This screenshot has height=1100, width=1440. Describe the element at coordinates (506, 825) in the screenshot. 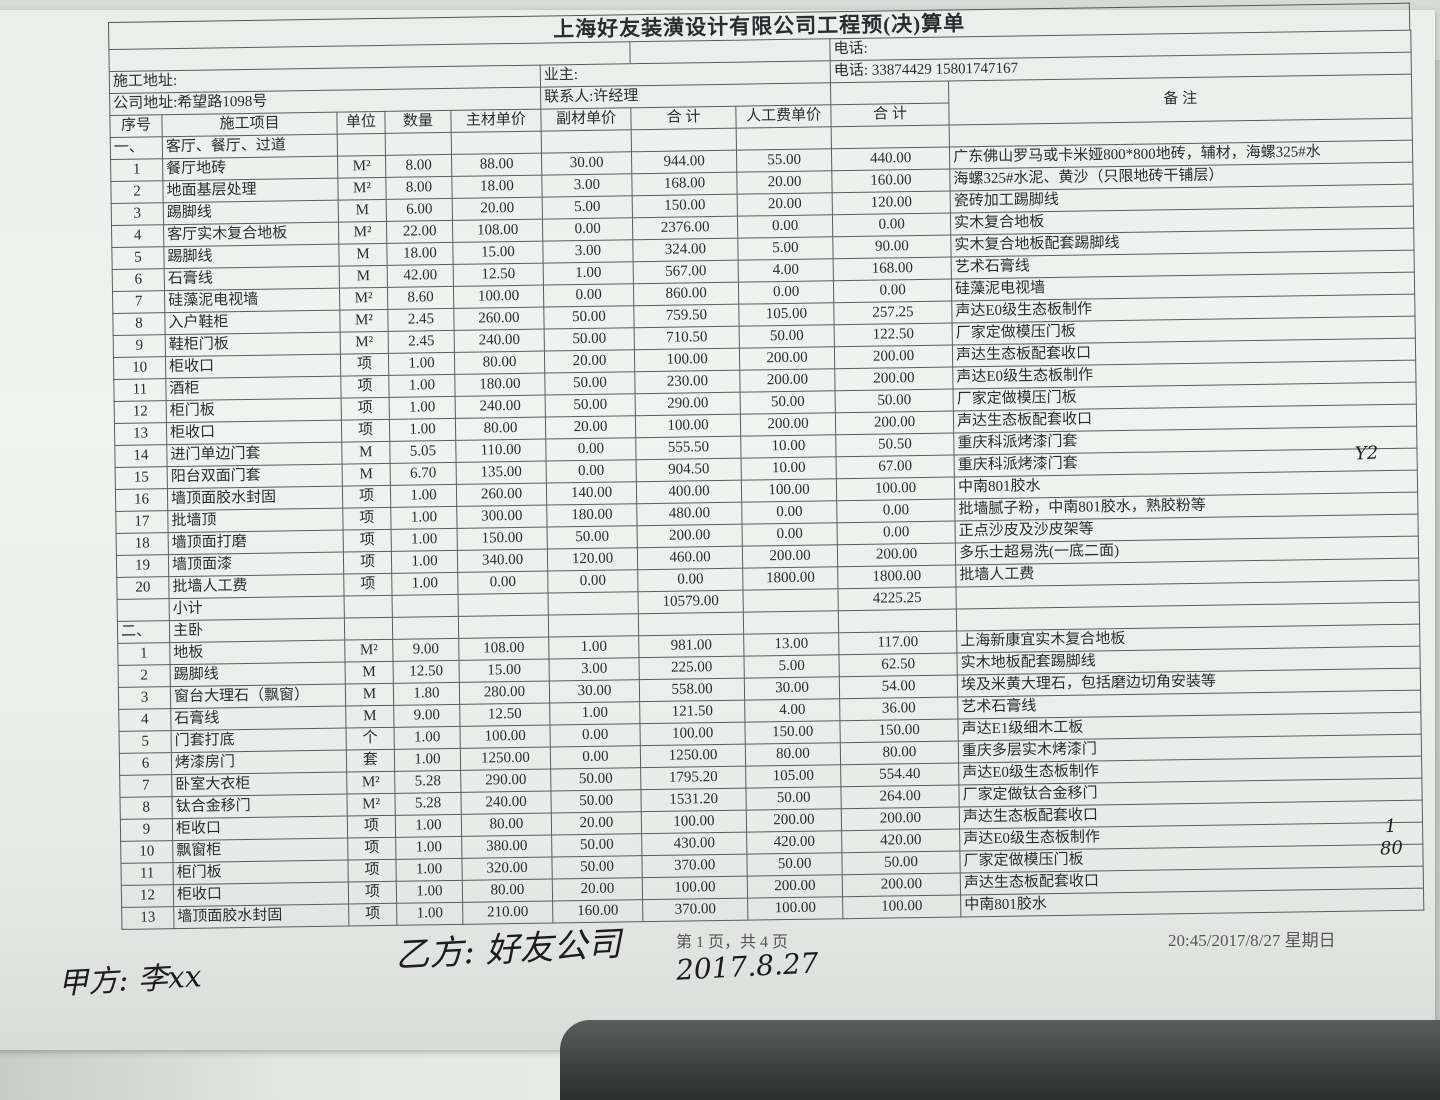

I see `main-material-price: 80.00` at that location.